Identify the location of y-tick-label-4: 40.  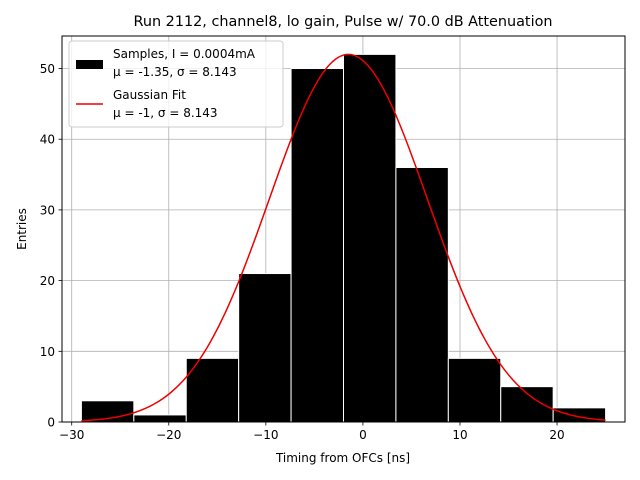
(47, 140).